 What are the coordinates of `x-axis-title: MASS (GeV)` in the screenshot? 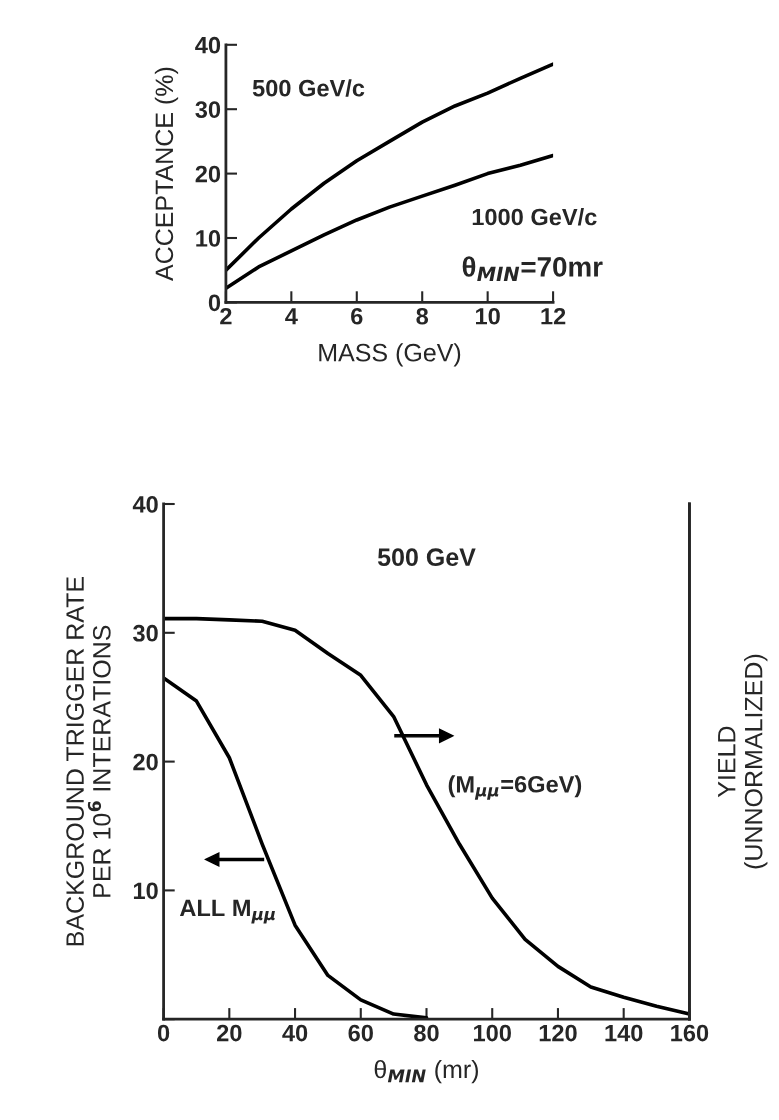 It's located at (390, 355).